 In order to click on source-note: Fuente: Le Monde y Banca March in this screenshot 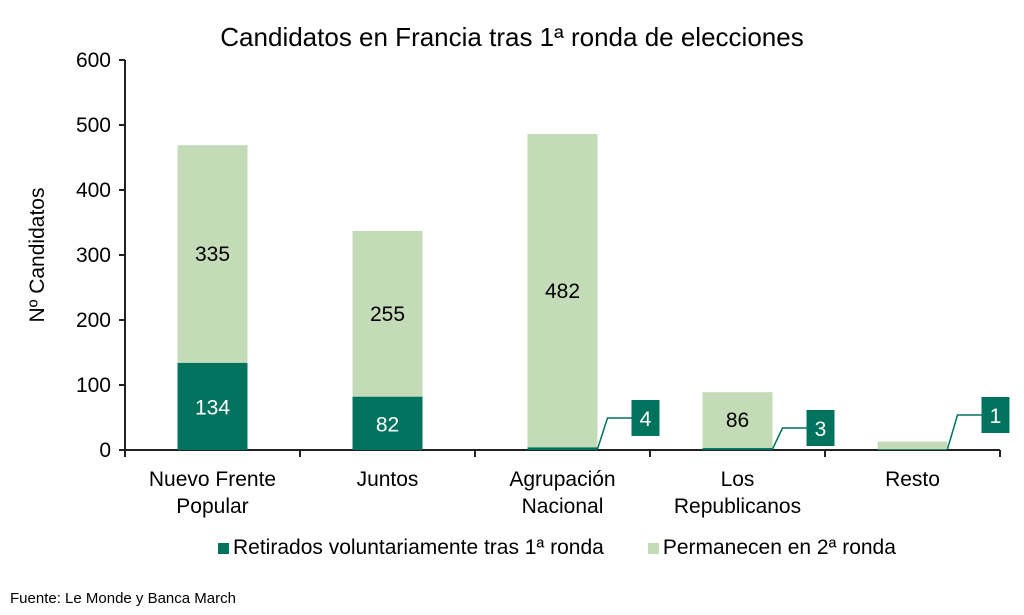, I will do `click(123, 598)`.